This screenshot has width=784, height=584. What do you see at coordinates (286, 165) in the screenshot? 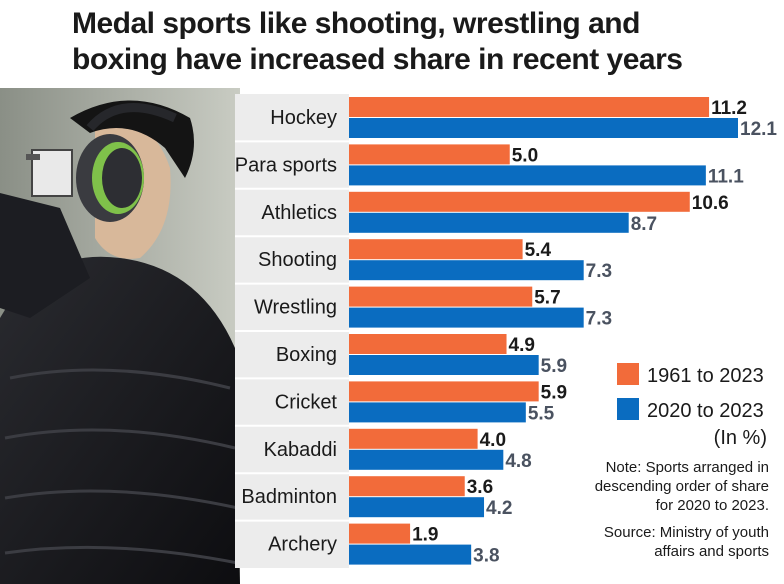
I see `category-label: Para sports` at bounding box center [286, 165].